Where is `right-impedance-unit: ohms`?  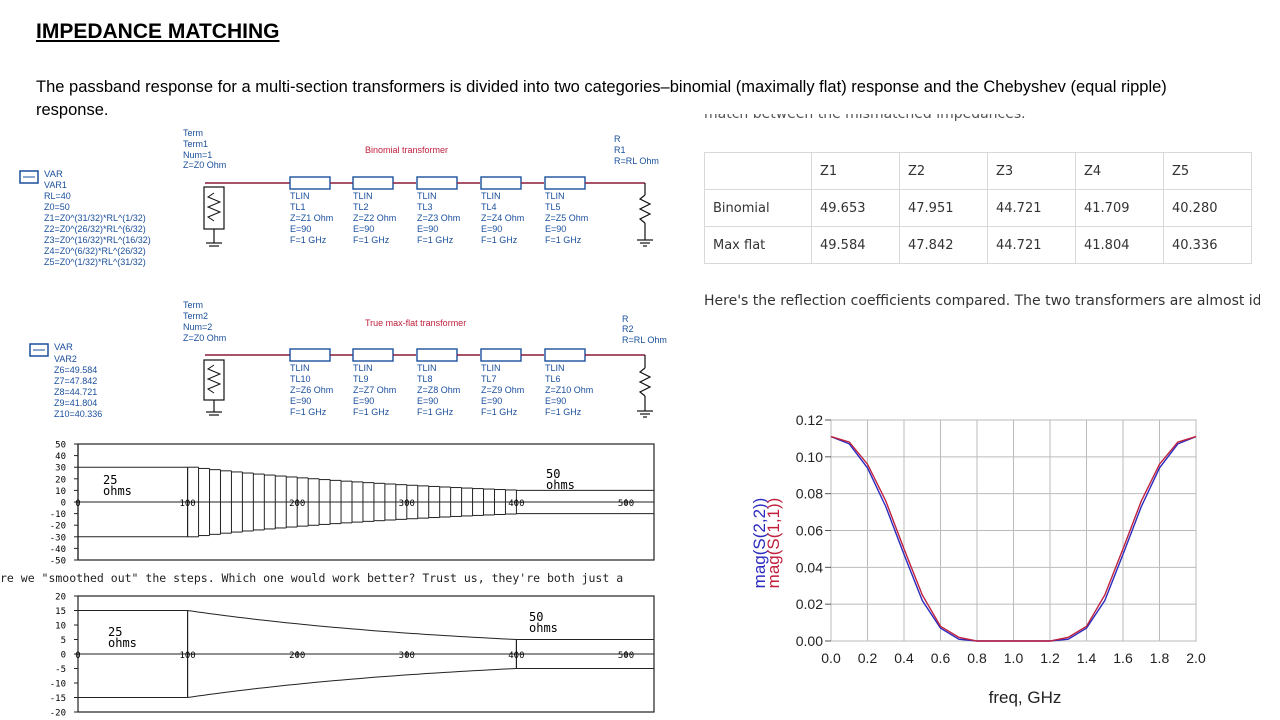
right-impedance-unit: ohms is located at coordinates (560, 485).